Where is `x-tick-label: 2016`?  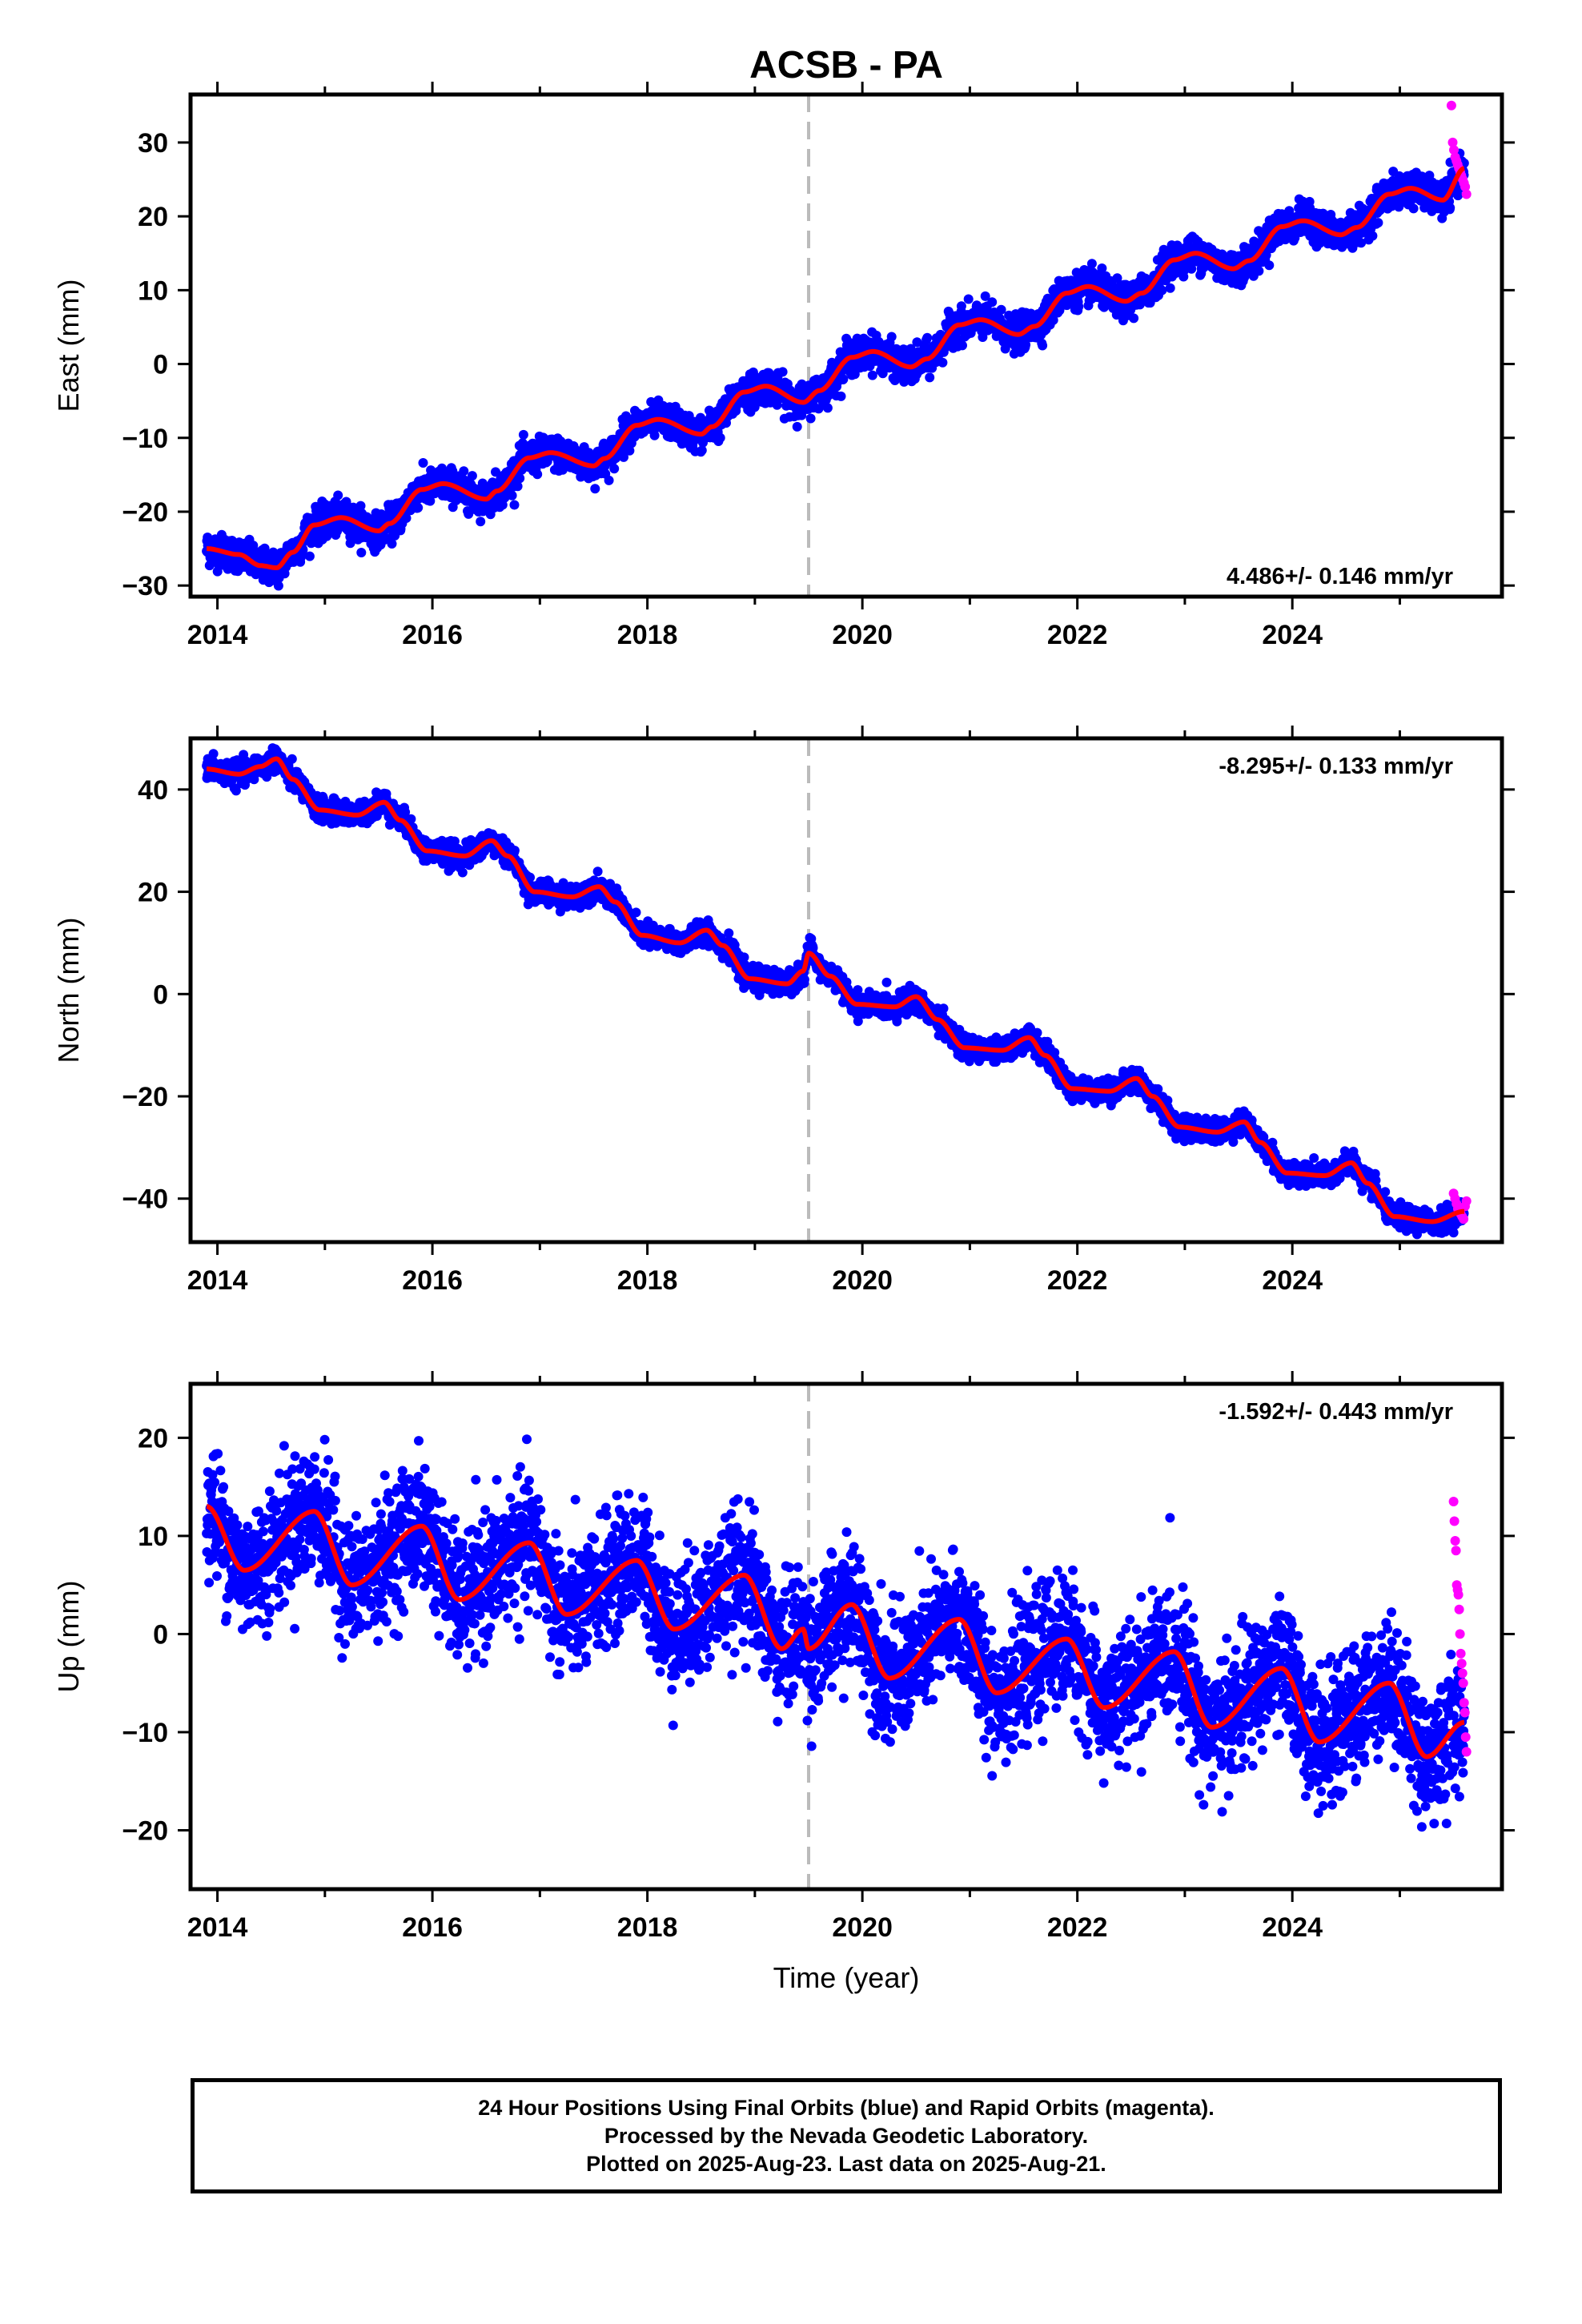
x-tick-label: 2016 is located at coordinates (432, 635).